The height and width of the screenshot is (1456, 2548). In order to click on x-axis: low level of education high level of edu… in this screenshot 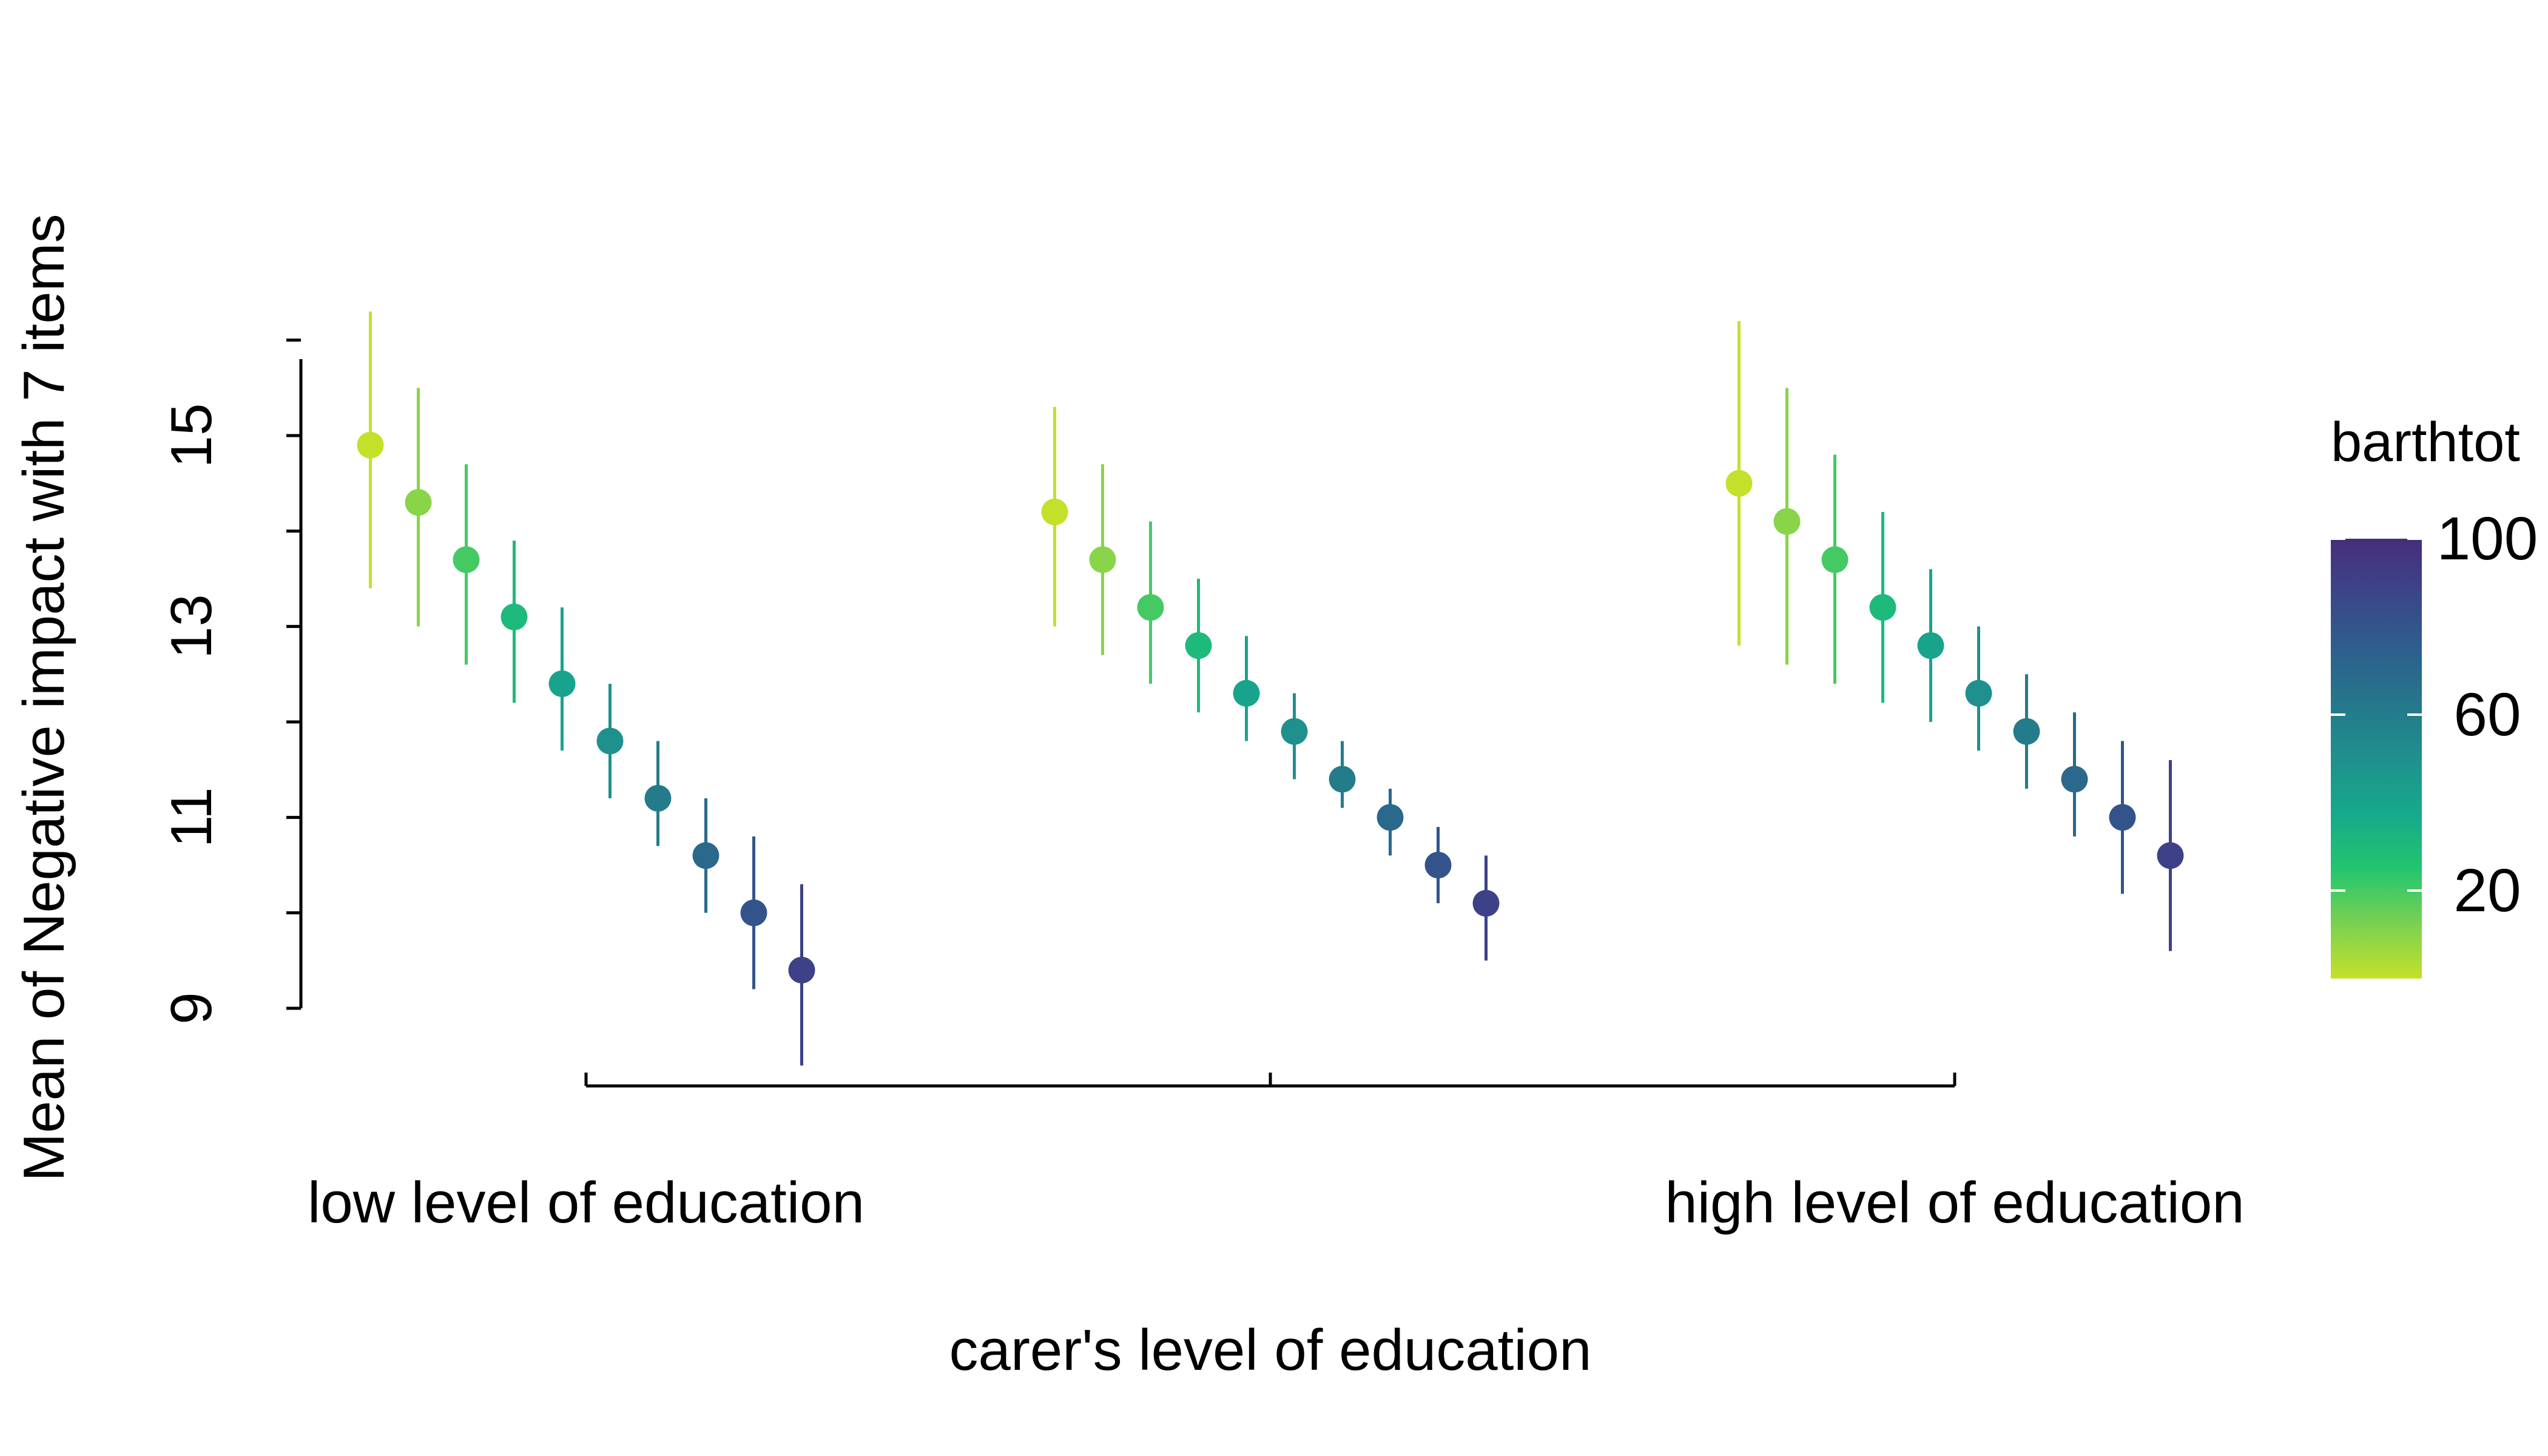, I will do `click(1276, 1154)`.